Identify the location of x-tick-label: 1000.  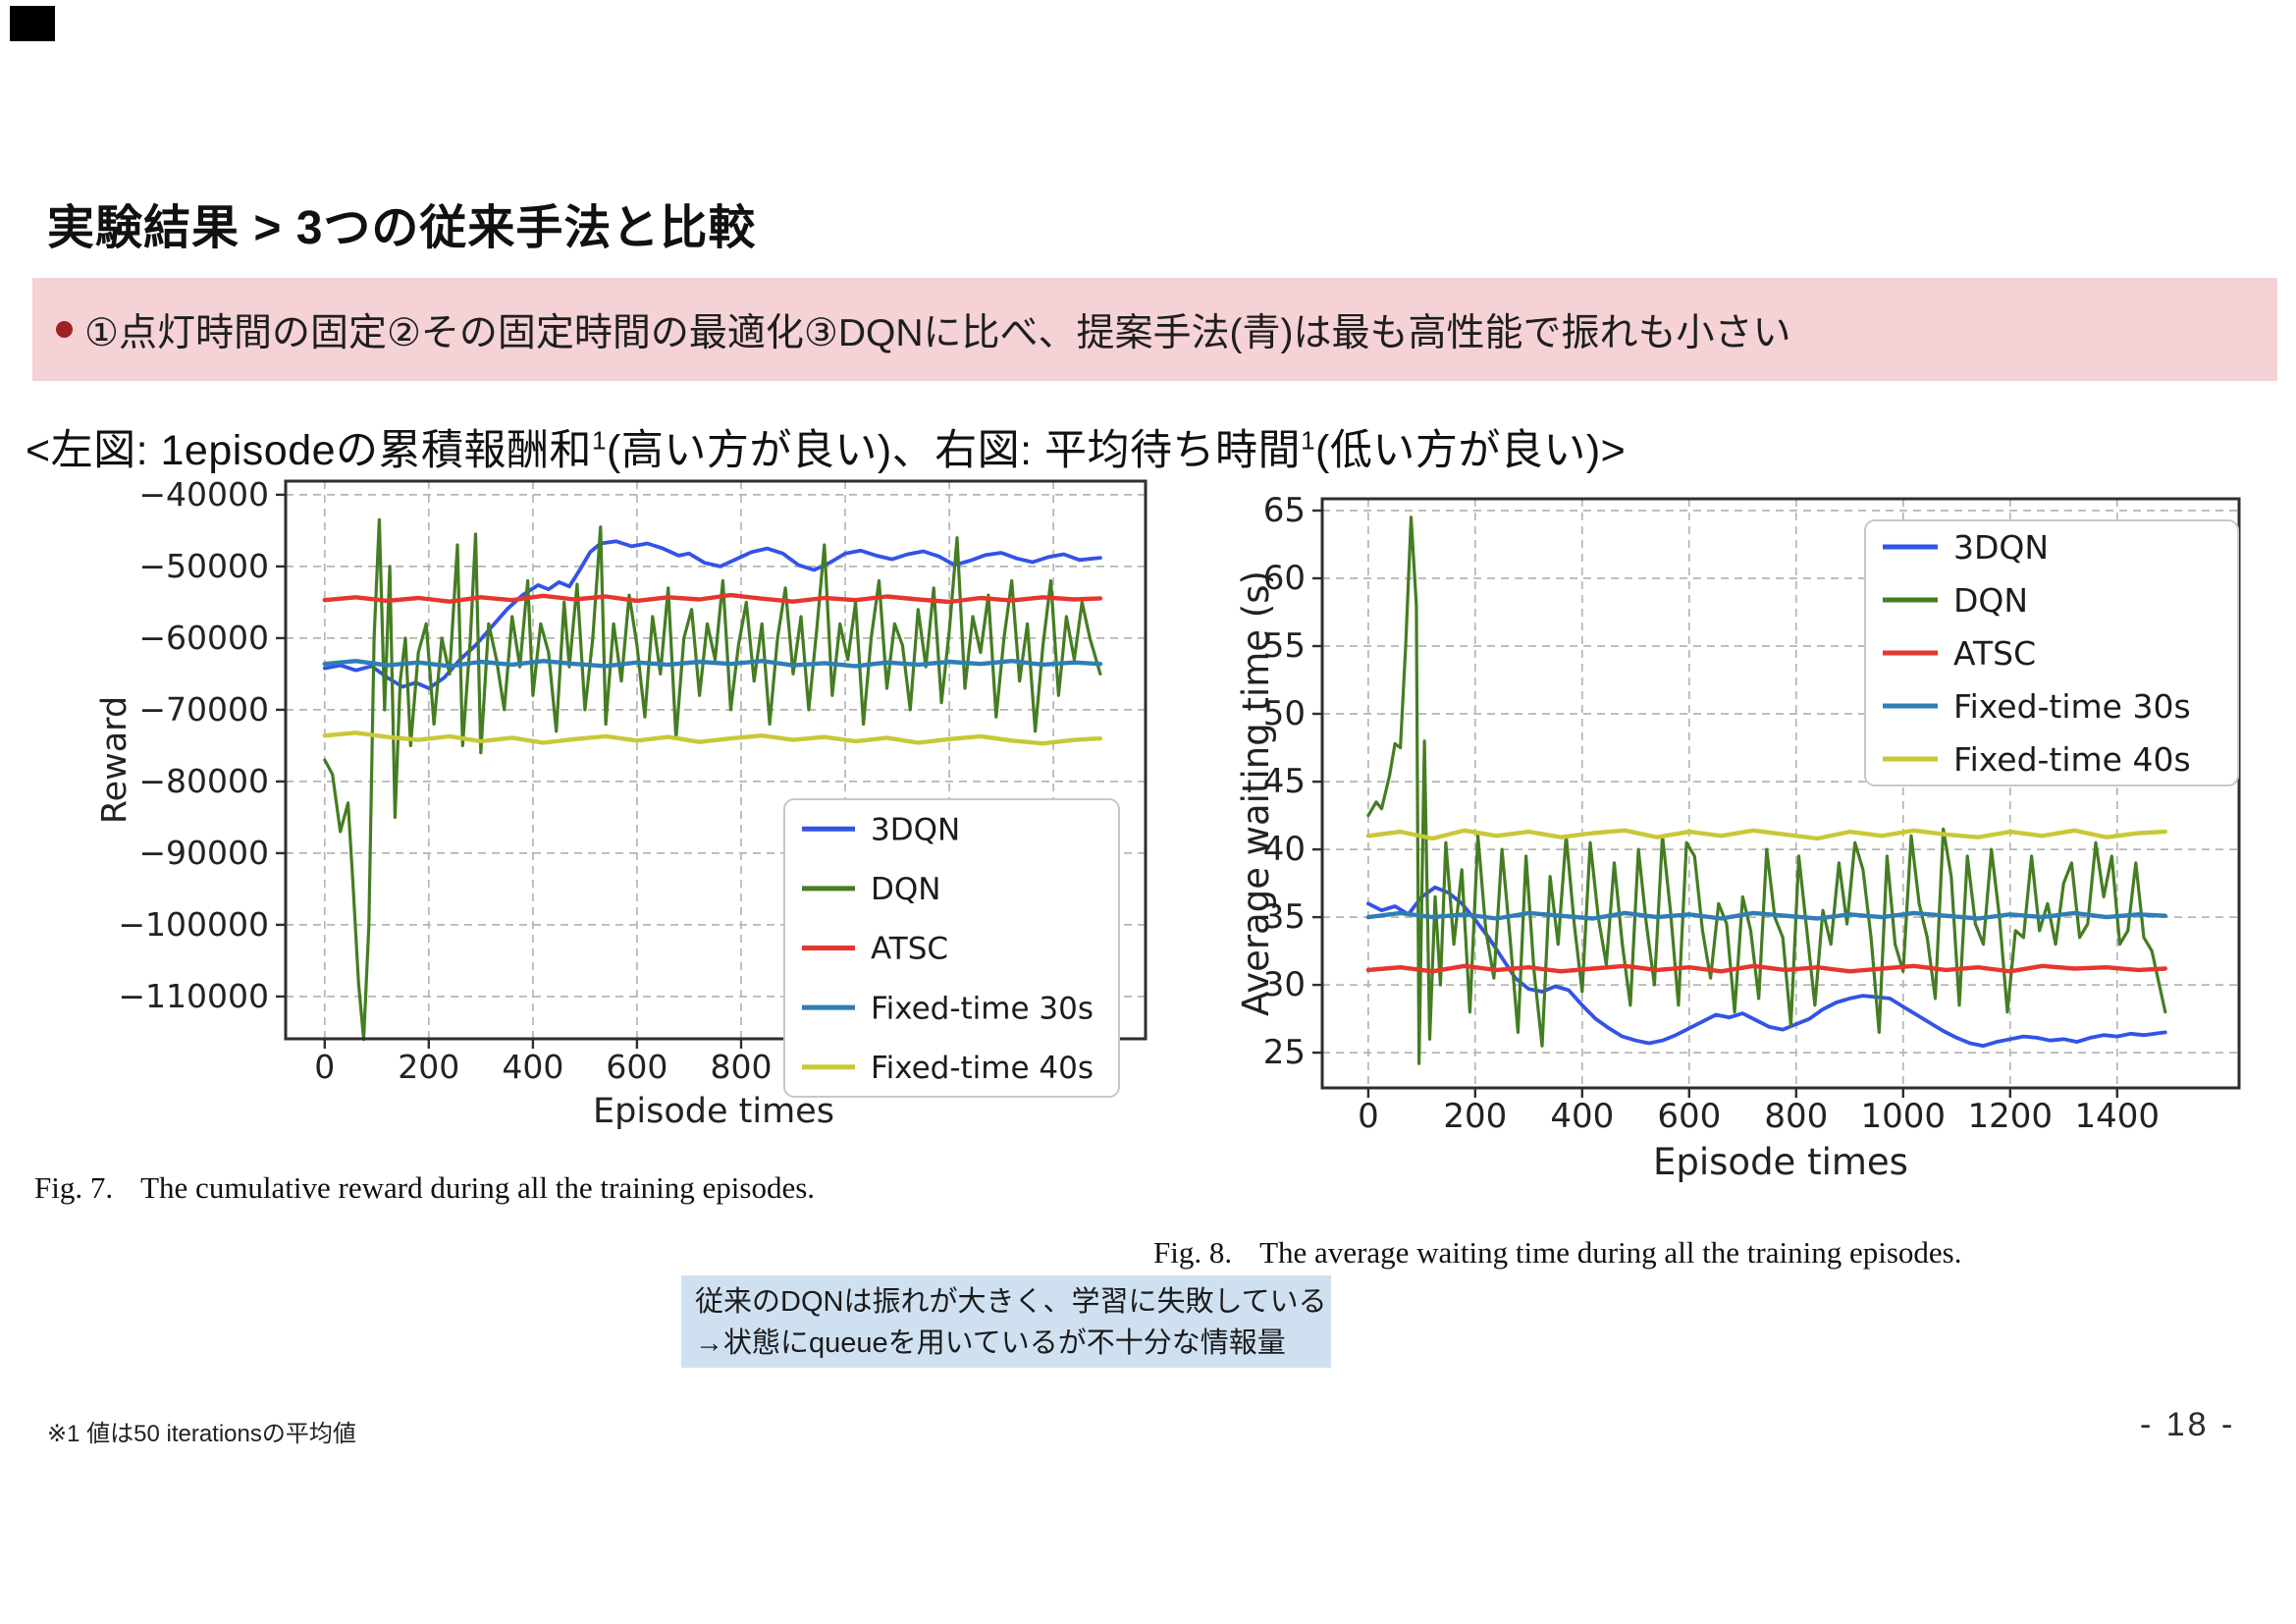
(1904, 1116).